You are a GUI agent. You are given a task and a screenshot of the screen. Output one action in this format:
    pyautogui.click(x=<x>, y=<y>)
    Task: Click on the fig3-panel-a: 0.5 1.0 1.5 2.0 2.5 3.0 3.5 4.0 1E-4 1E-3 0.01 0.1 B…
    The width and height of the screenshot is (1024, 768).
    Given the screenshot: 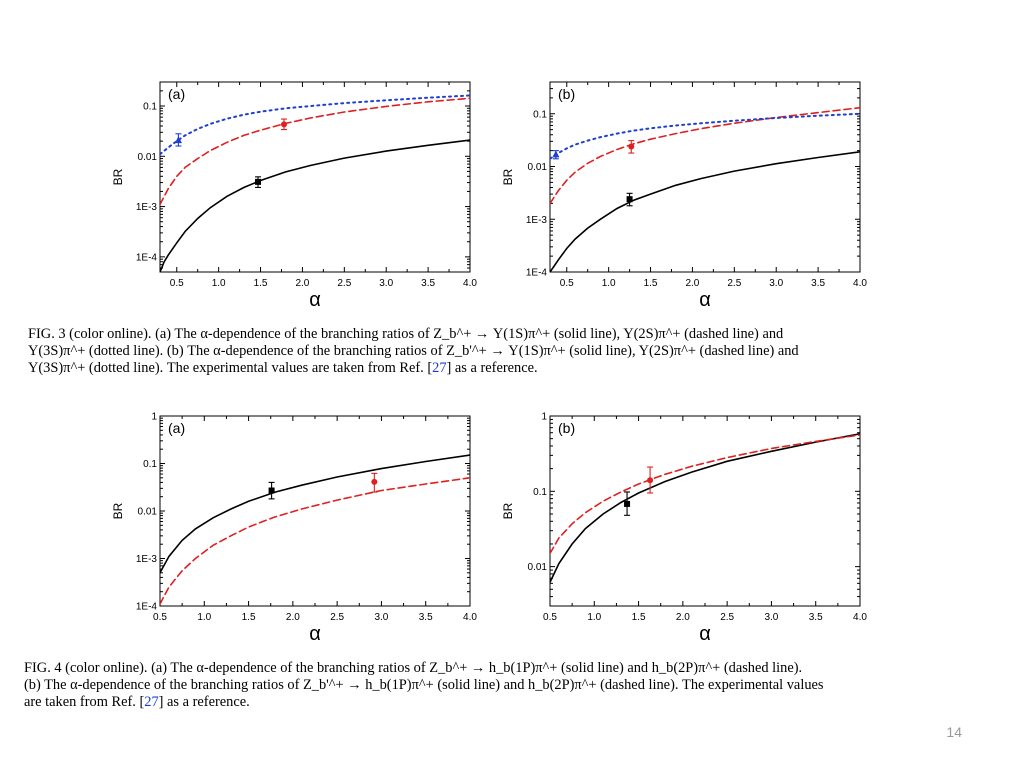 What is the action you would take?
    pyautogui.click(x=295, y=194)
    